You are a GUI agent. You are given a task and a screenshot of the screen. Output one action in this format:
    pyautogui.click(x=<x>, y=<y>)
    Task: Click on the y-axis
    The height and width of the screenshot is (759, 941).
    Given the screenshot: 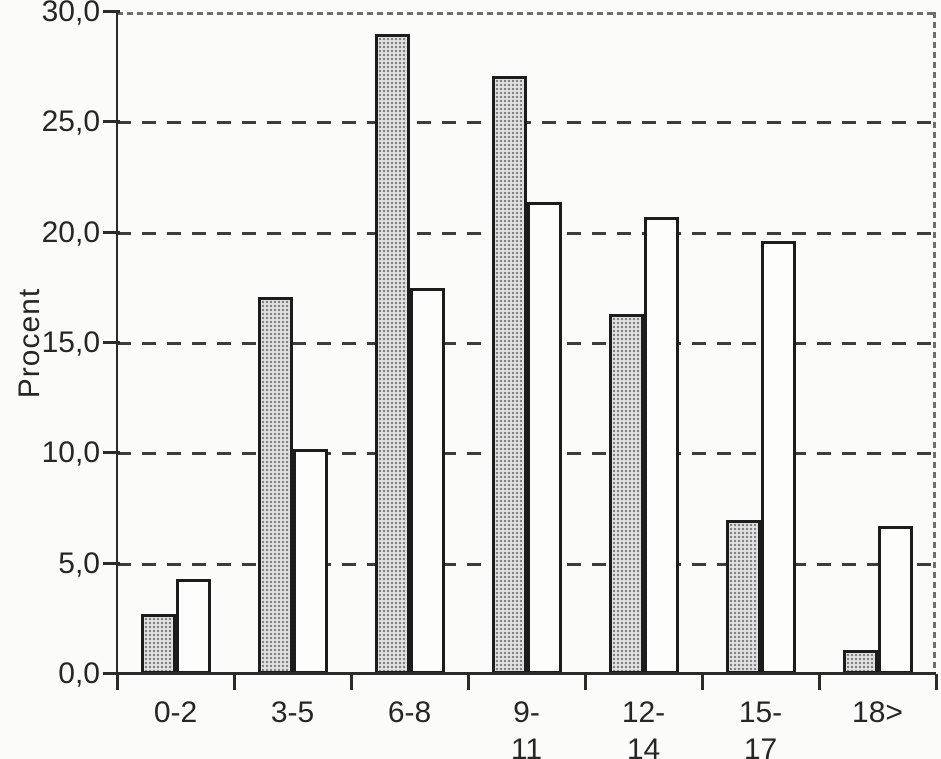 What is the action you would take?
    pyautogui.click(x=117, y=344)
    